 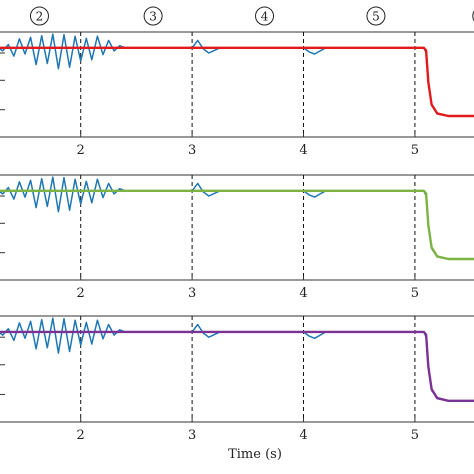 I want to click on phase-marker-label: 3, so click(x=153, y=17).